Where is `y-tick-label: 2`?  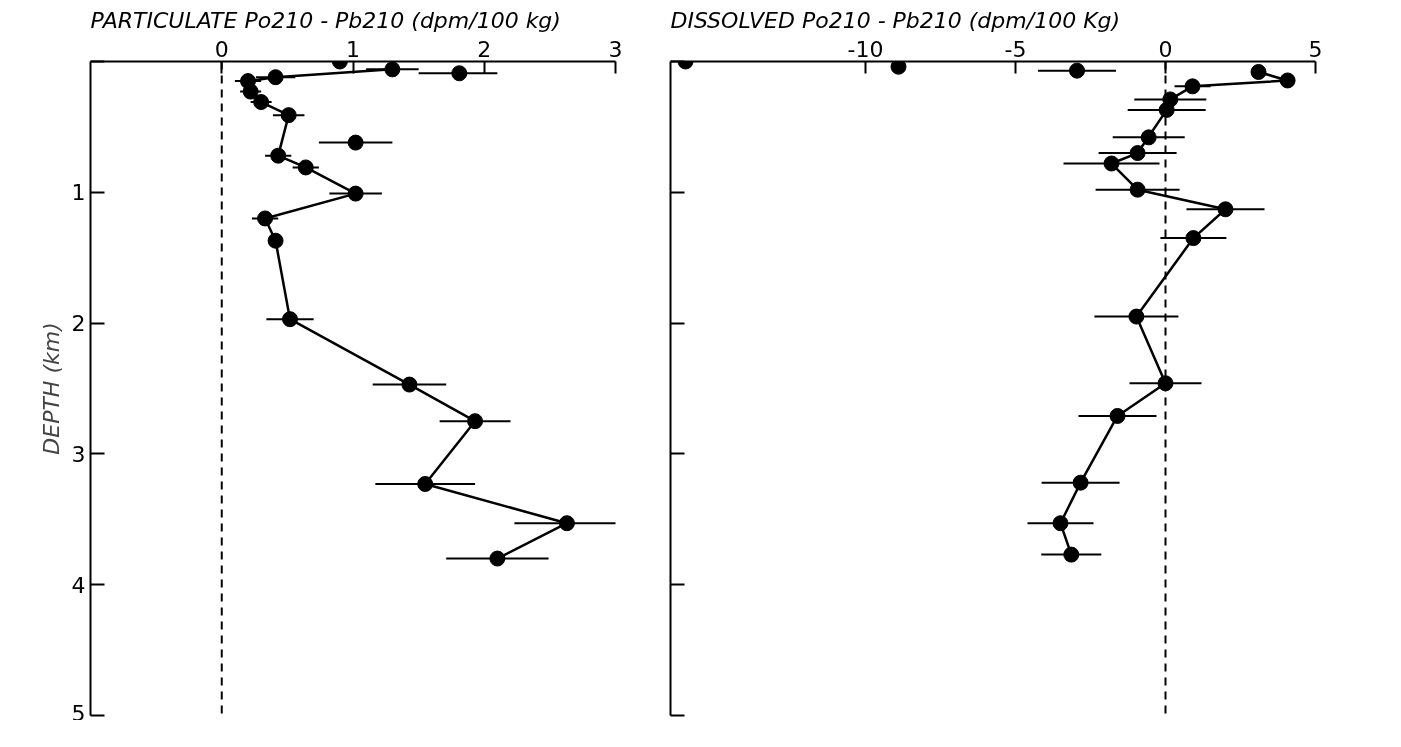
y-tick-label: 2 is located at coordinates (78, 324).